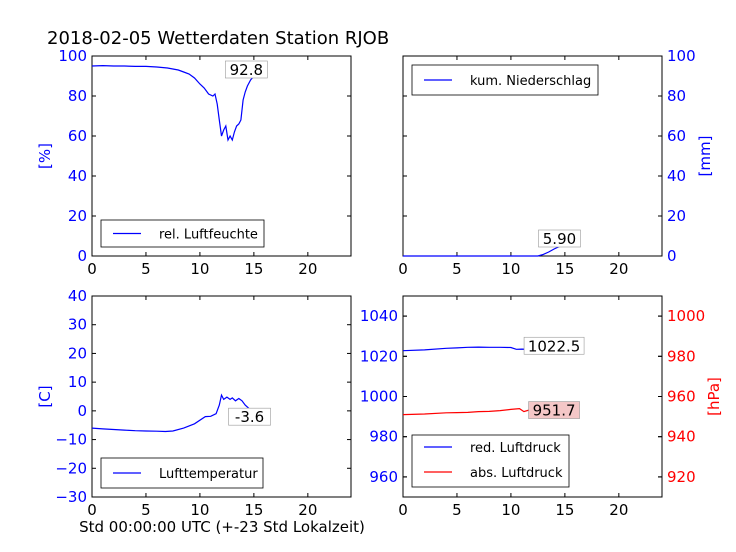 The height and width of the screenshot is (552, 736). What do you see at coordinates (208, 235) in the screenshot?
I see `legend-label: rel. Luftfeuchte` at bounding box center [208, 235].